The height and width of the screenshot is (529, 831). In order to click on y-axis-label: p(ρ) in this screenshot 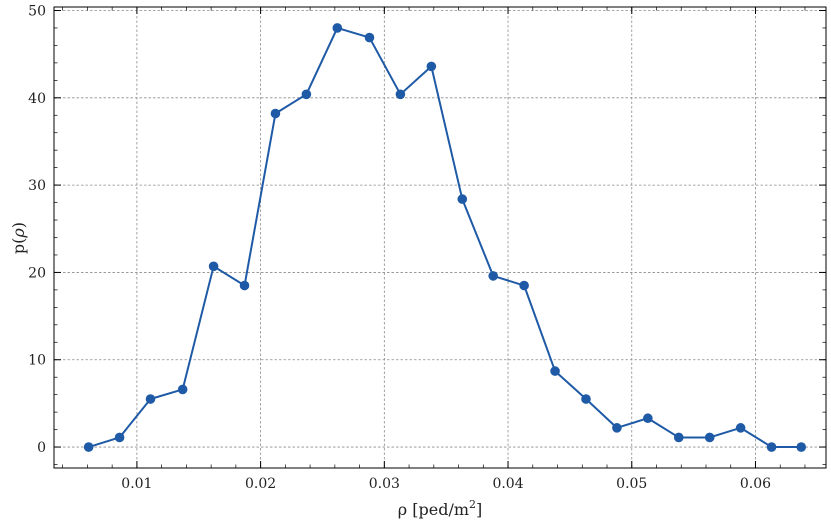, I will do `click(18, 238)`.